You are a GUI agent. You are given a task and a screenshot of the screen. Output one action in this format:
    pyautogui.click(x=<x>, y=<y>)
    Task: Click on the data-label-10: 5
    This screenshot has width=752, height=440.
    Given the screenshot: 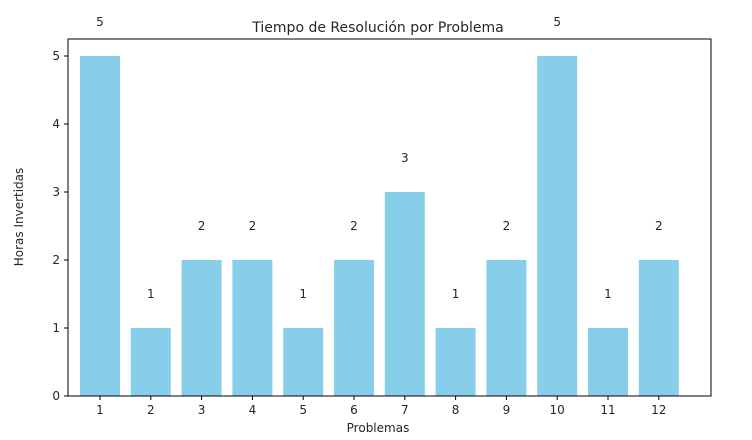 What is the action you would take?
    pyautogui.click(x=557, y=22)
    